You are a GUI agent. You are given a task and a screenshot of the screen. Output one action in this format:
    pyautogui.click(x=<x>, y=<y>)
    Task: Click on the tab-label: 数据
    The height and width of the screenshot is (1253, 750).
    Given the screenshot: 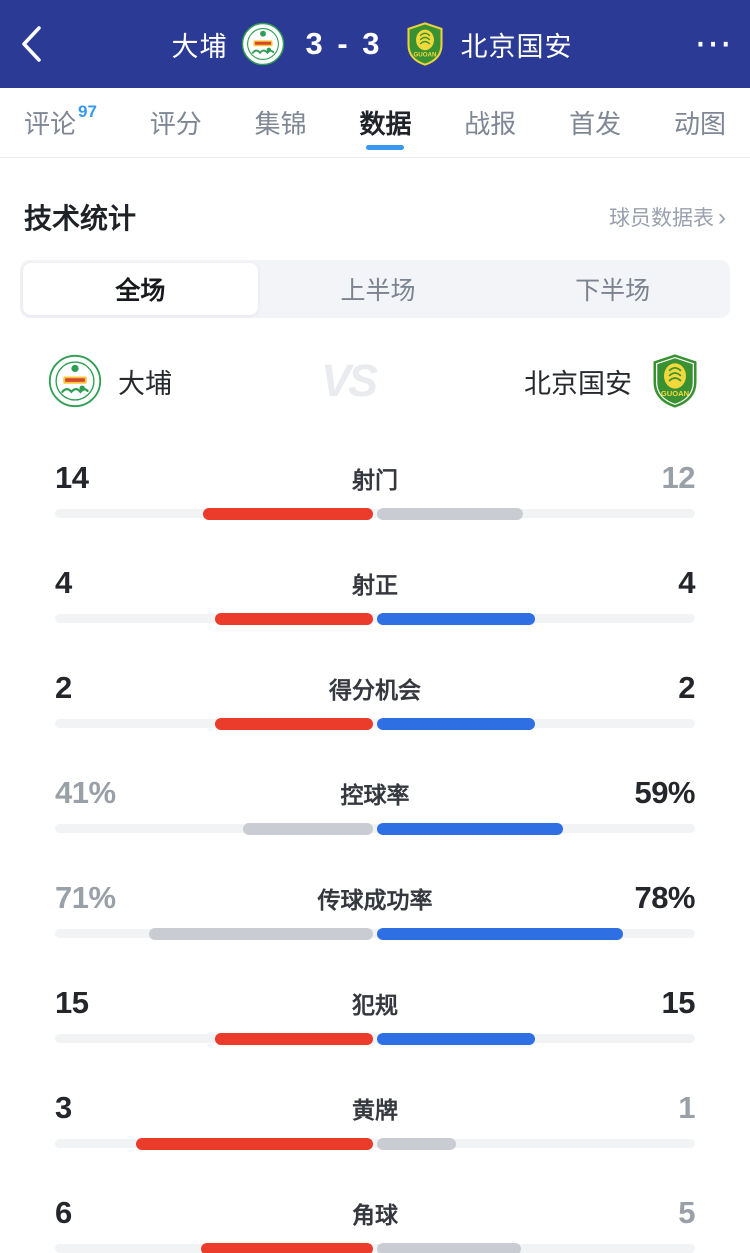 What is the action you would take?
    pyautogui.click(x=385, y=124)
    